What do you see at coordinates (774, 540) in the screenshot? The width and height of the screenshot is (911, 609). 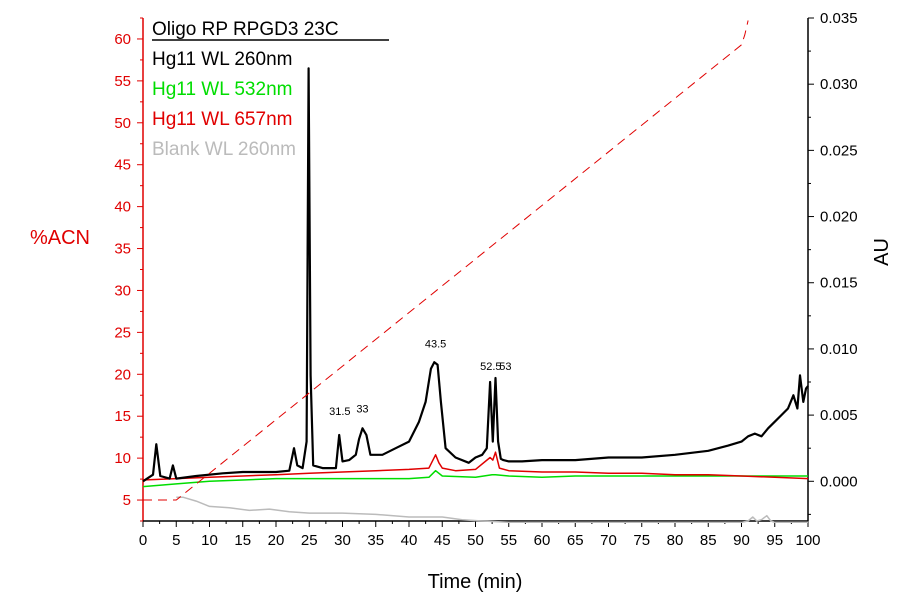 I see `x-tick-label: 95` at bounding box center [774, 540].